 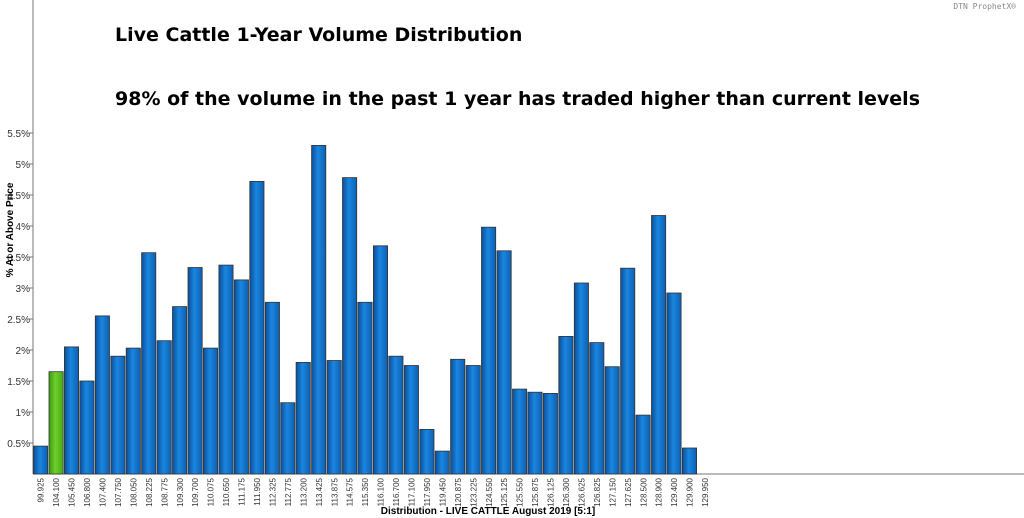 What do you see at coordinates (597, 491) in the screenshot?
I see `x-tick-label: 126.825` at bounding box center [597, 491].